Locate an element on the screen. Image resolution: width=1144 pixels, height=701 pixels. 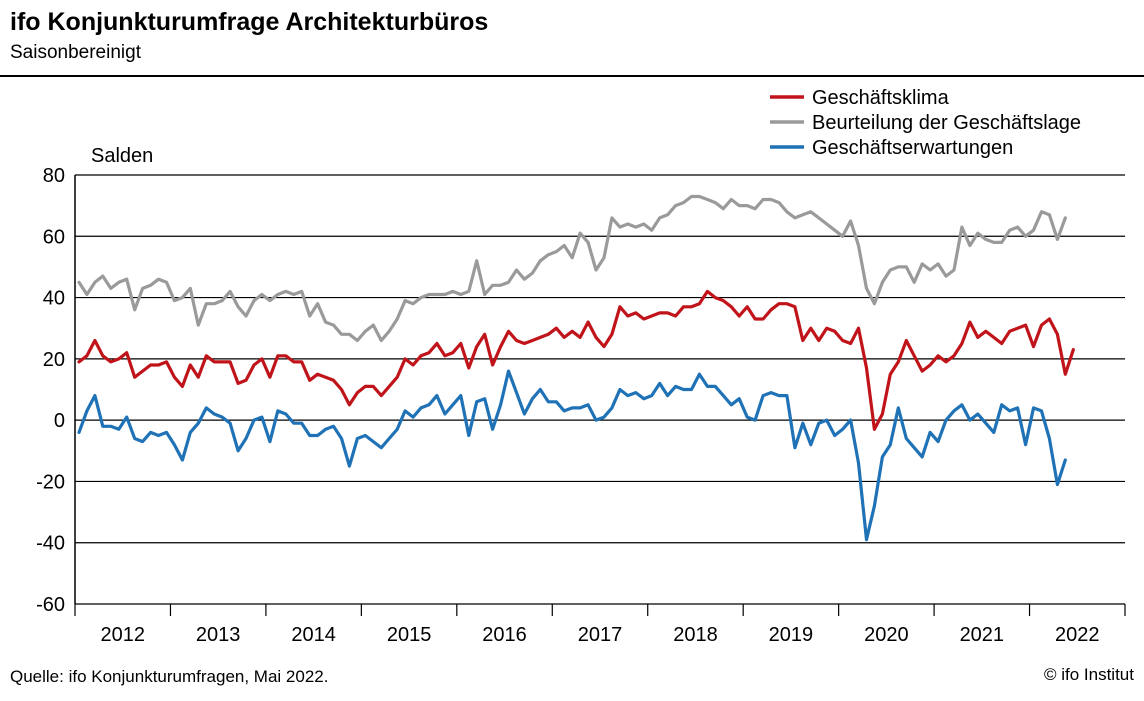
y-tick-label: -60 is located at coordinates (50, 605).